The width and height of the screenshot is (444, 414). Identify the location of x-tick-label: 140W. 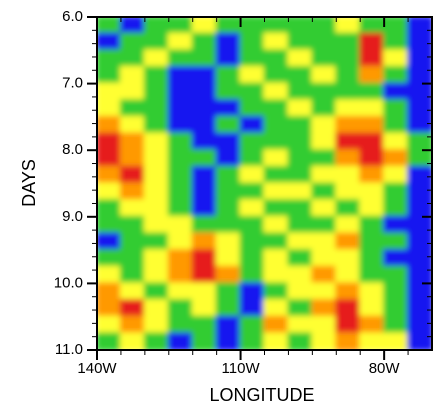
(97, 368).